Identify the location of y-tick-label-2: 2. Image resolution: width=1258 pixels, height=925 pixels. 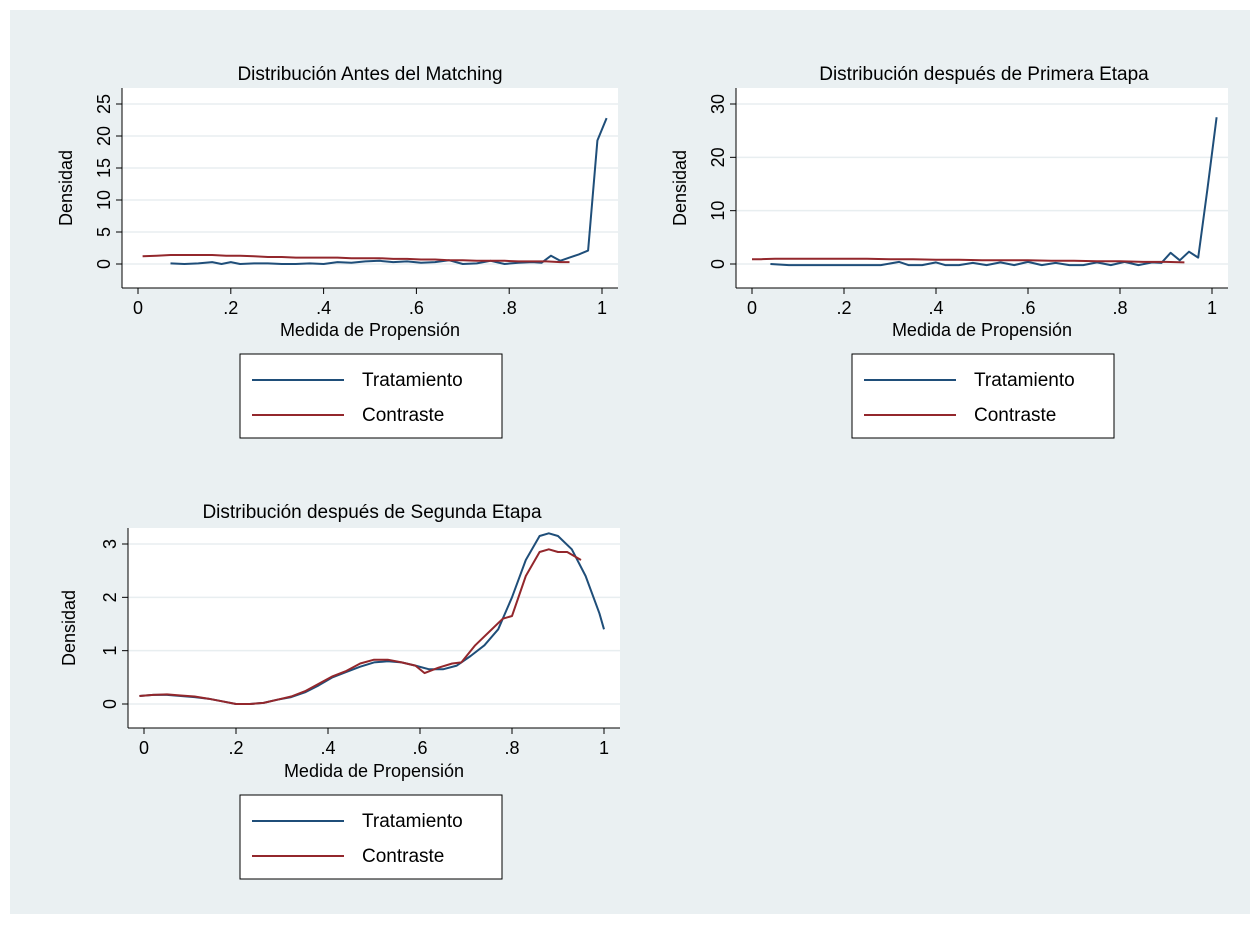
(110, 597).